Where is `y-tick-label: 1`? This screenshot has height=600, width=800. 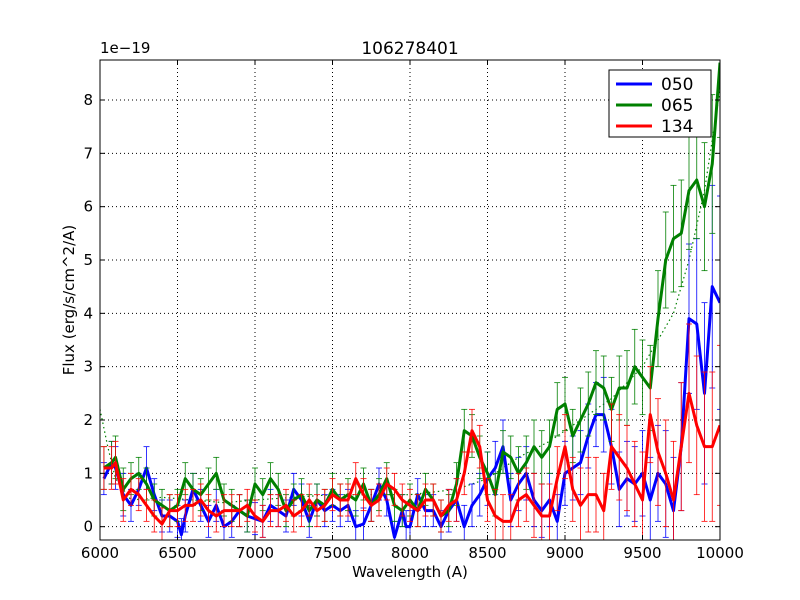
y-tick-label: 1 is located at coordinates (88, 473).